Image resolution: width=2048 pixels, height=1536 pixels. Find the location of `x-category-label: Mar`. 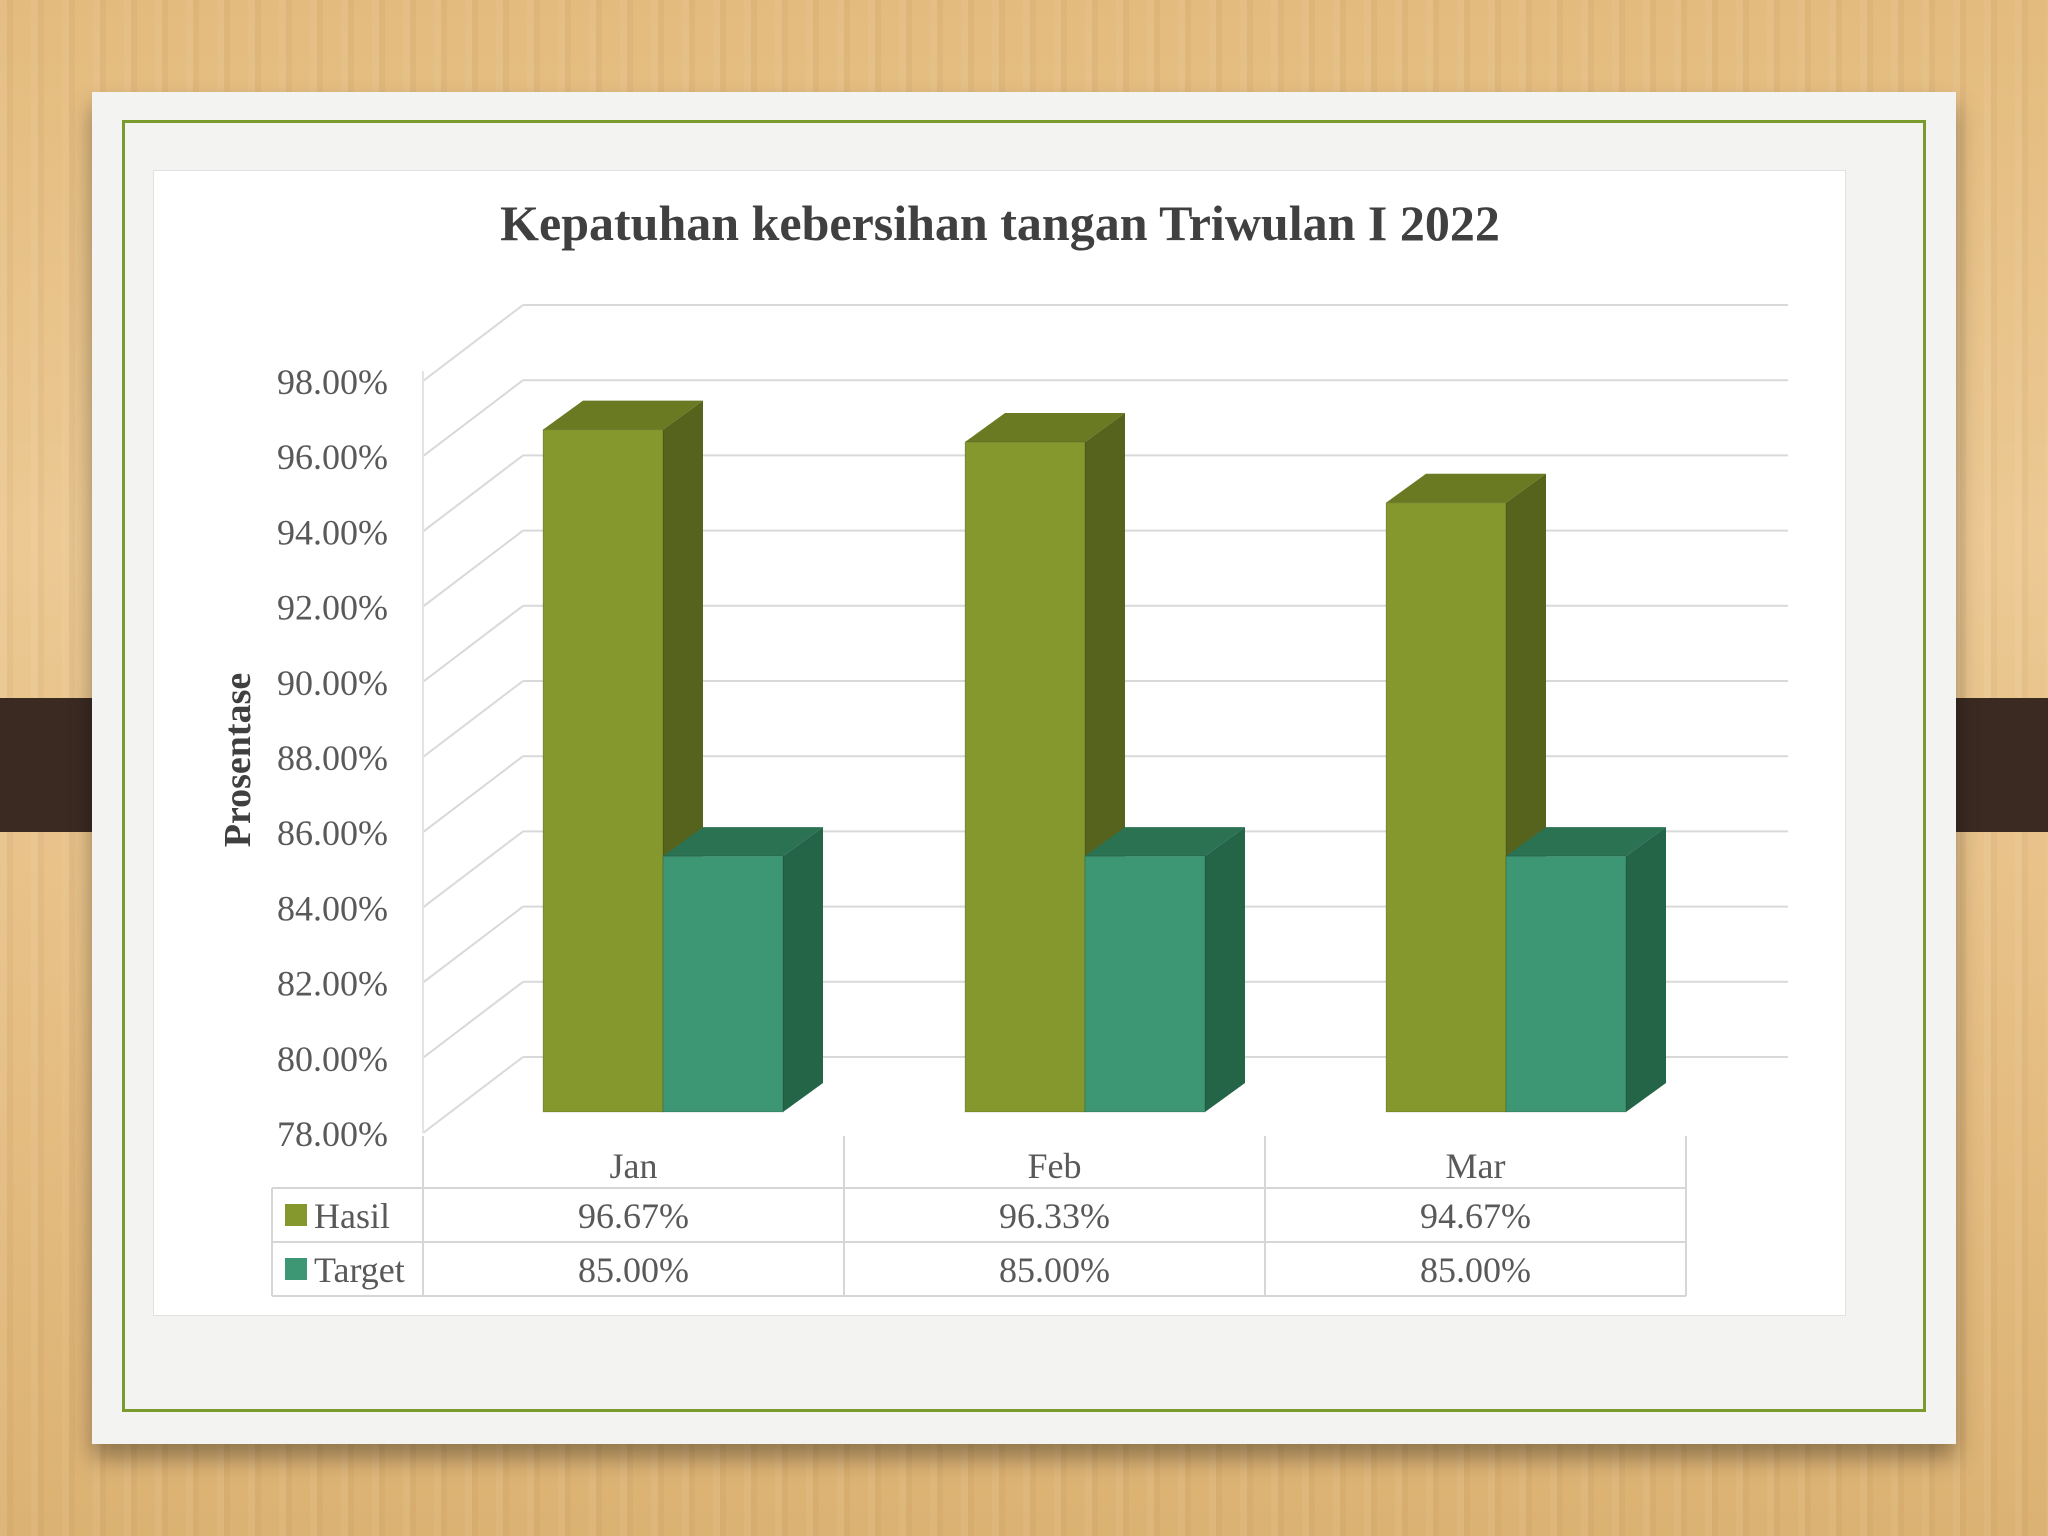

x-category-label: Mar is located at coordinates (1476, 1166).